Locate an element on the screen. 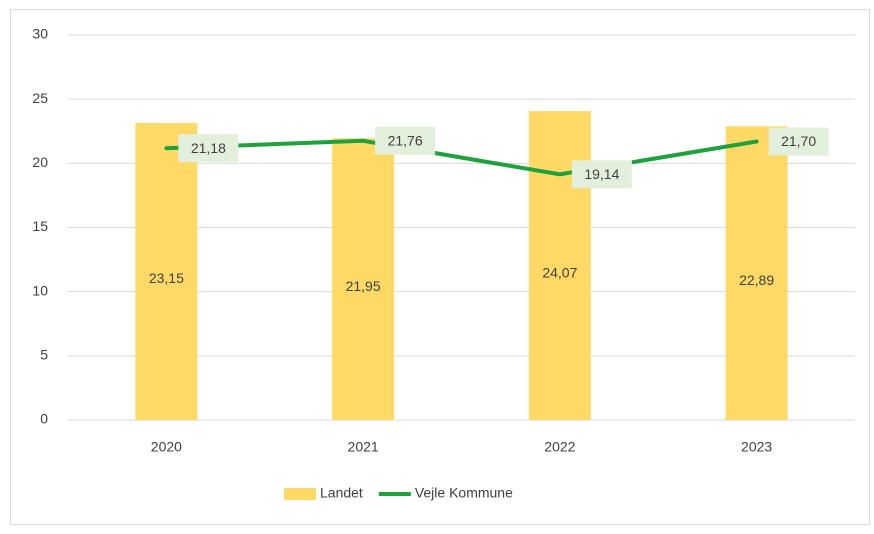  y-tick-label: 30 is located at coordinates (40, 34).